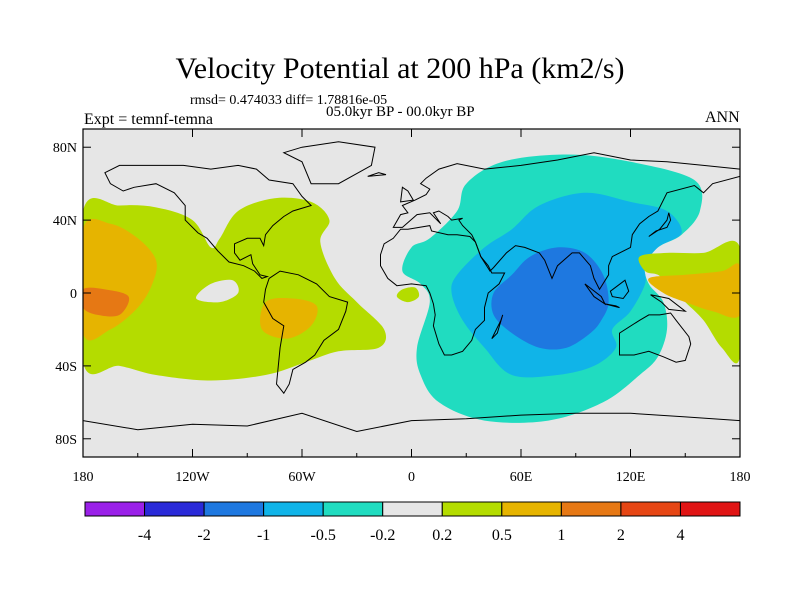  Describe the element at coordinates (382, 535) in the screenshot. I see `colorbar-label: -0.2` at that location.